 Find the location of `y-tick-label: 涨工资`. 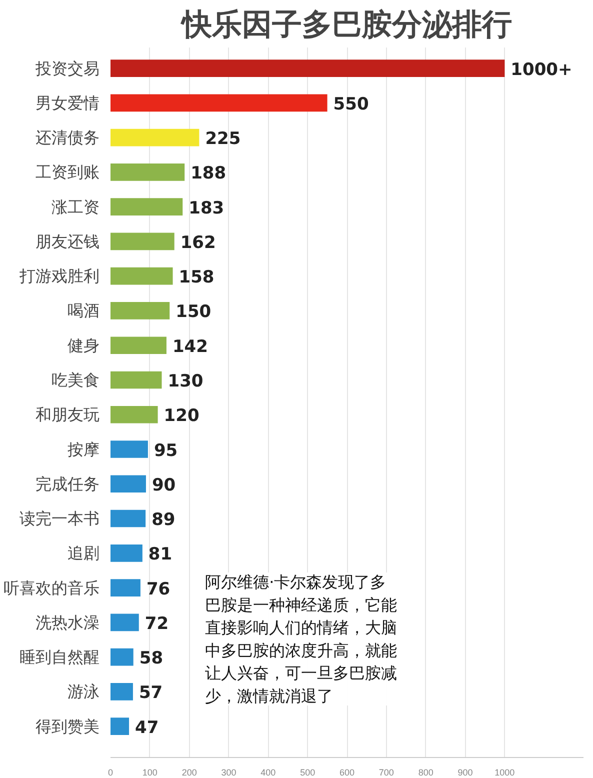

y-tick-label: 涨工资 is located at coordinates (76, 206).